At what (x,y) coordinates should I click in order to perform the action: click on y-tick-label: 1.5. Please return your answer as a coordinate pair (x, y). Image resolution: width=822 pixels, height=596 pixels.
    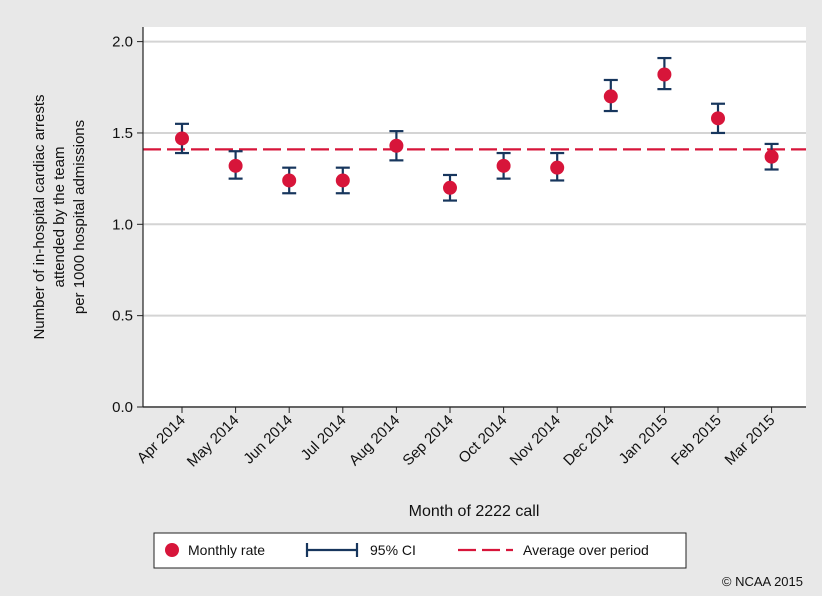
    Looking at the image, I should click on (122, 133).